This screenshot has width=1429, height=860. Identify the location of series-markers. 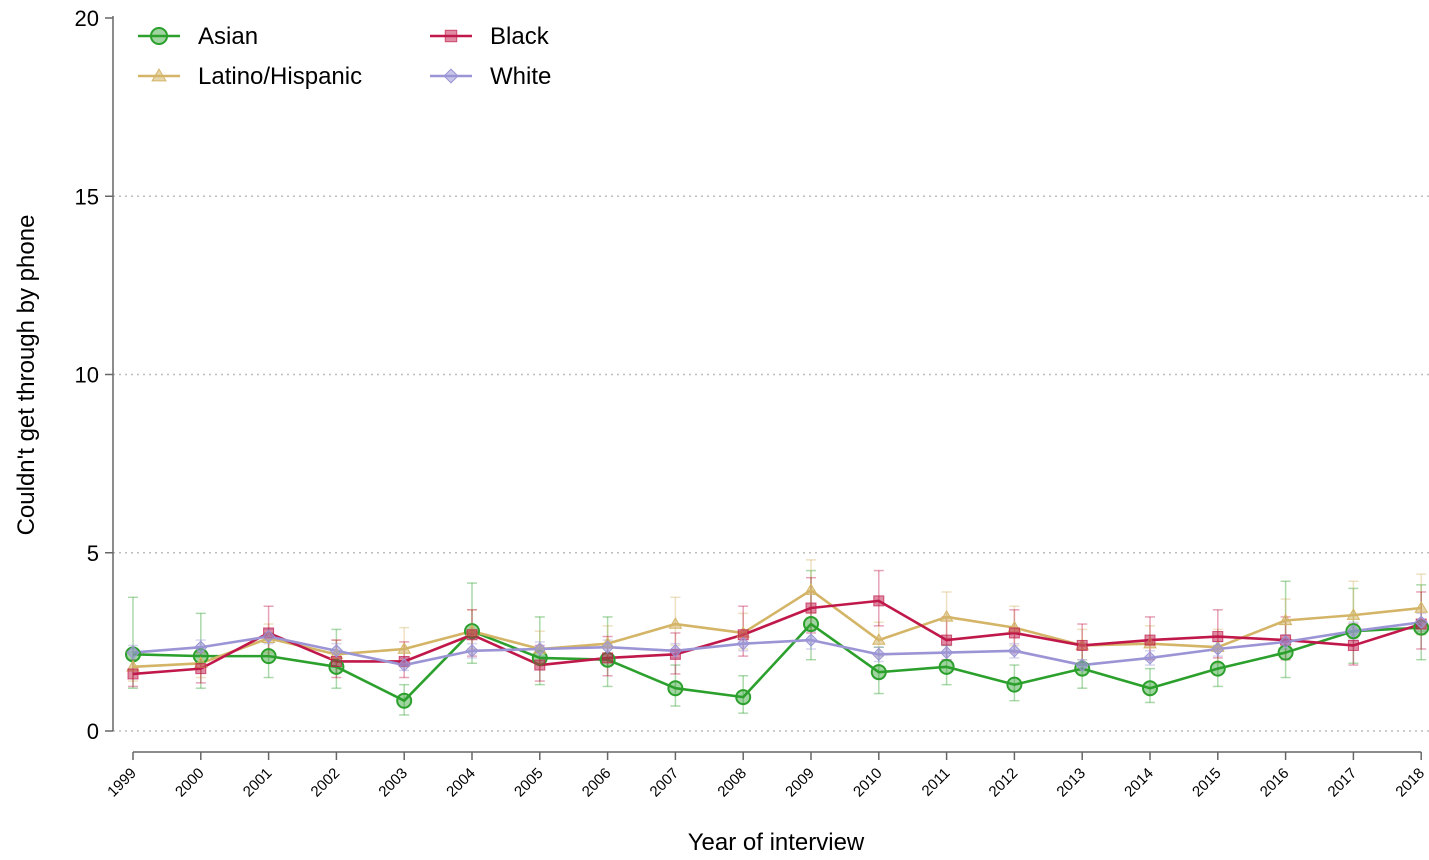
(777, 646).